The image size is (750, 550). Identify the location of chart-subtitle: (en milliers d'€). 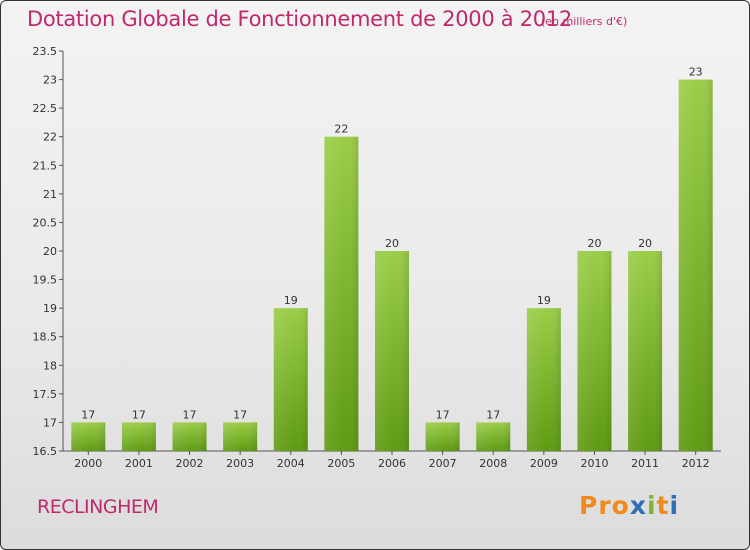
(584, 21).